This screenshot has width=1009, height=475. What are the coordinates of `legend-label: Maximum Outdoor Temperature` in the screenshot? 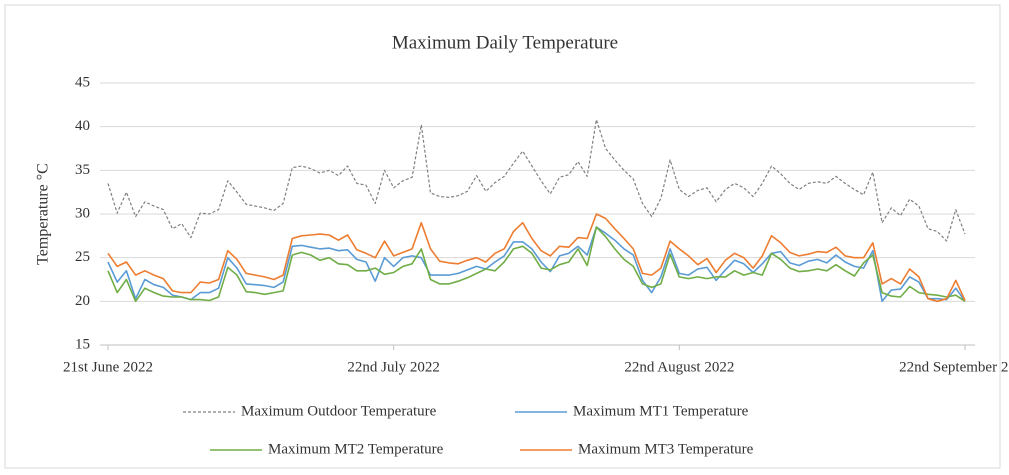 It's located at (339, 411).